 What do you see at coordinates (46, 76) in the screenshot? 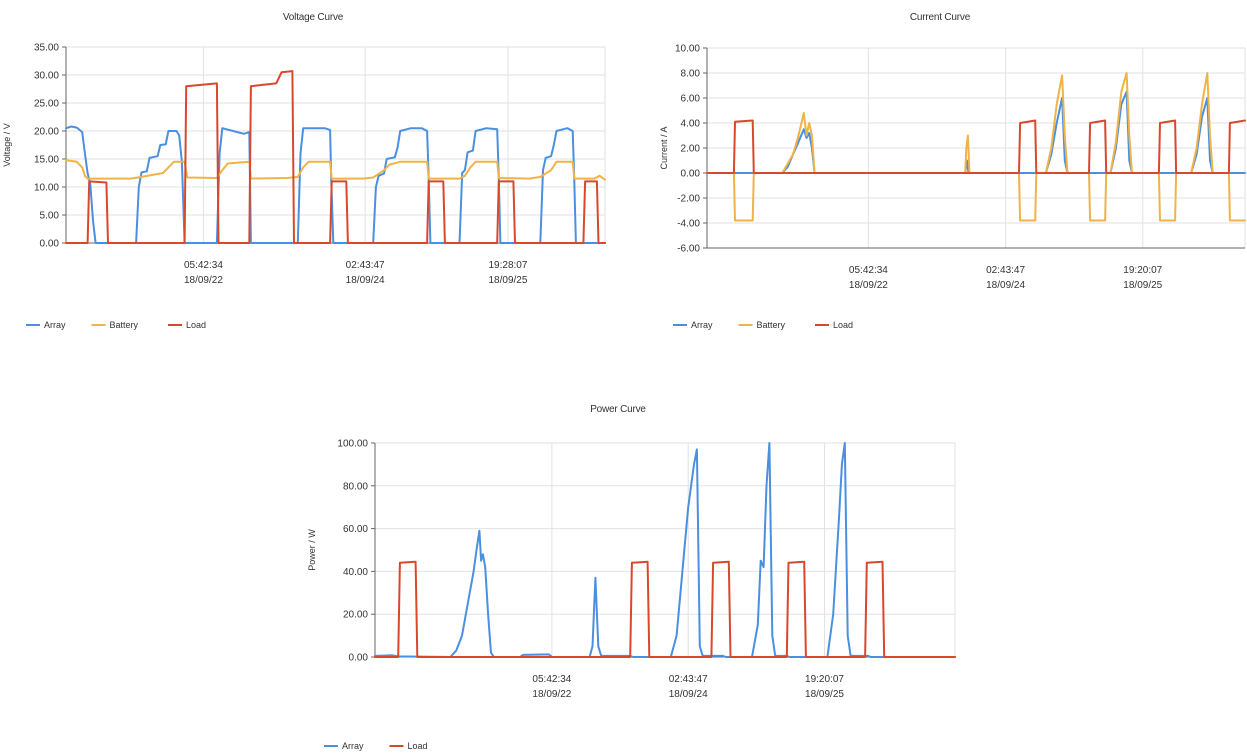
I see `voltage-y-tick-label: 30.00` at bounding box center [46, 76].